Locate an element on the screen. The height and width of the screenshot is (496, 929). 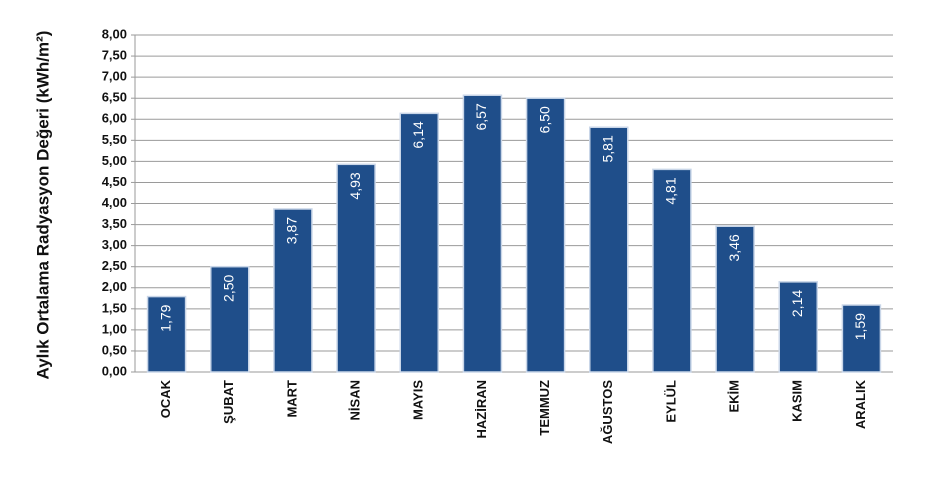
x-tick-label: ARALIK is located at coordinates (860, 404).